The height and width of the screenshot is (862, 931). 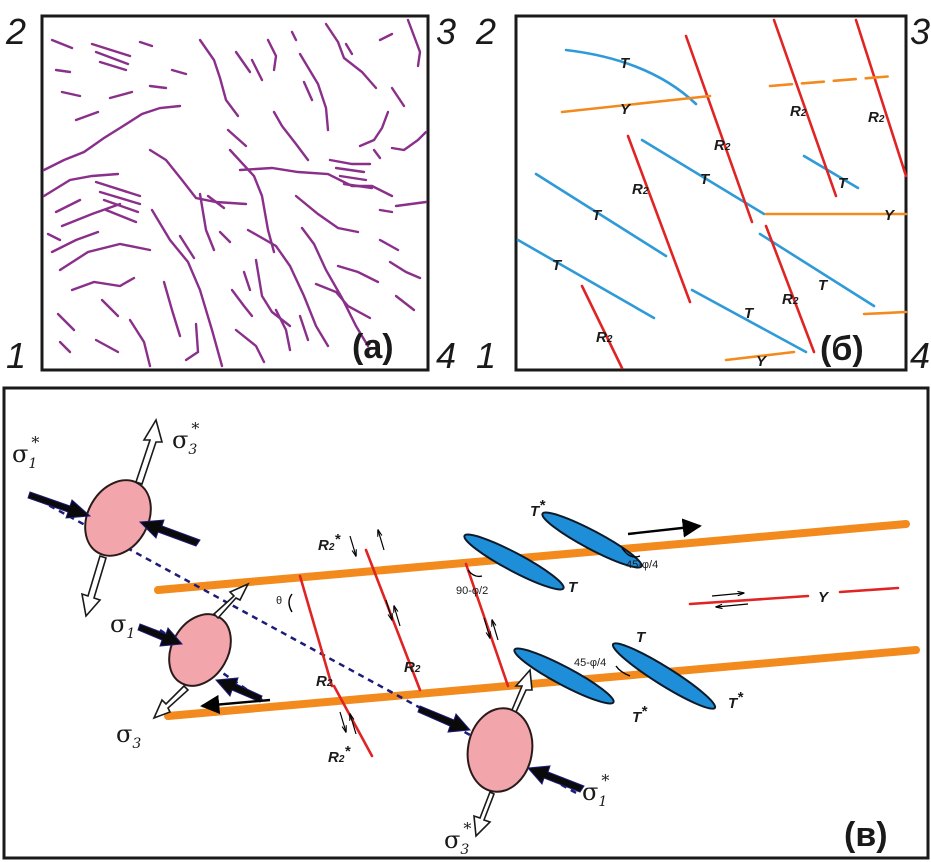 I want to click on t-lens, so click(x=514, y=562).